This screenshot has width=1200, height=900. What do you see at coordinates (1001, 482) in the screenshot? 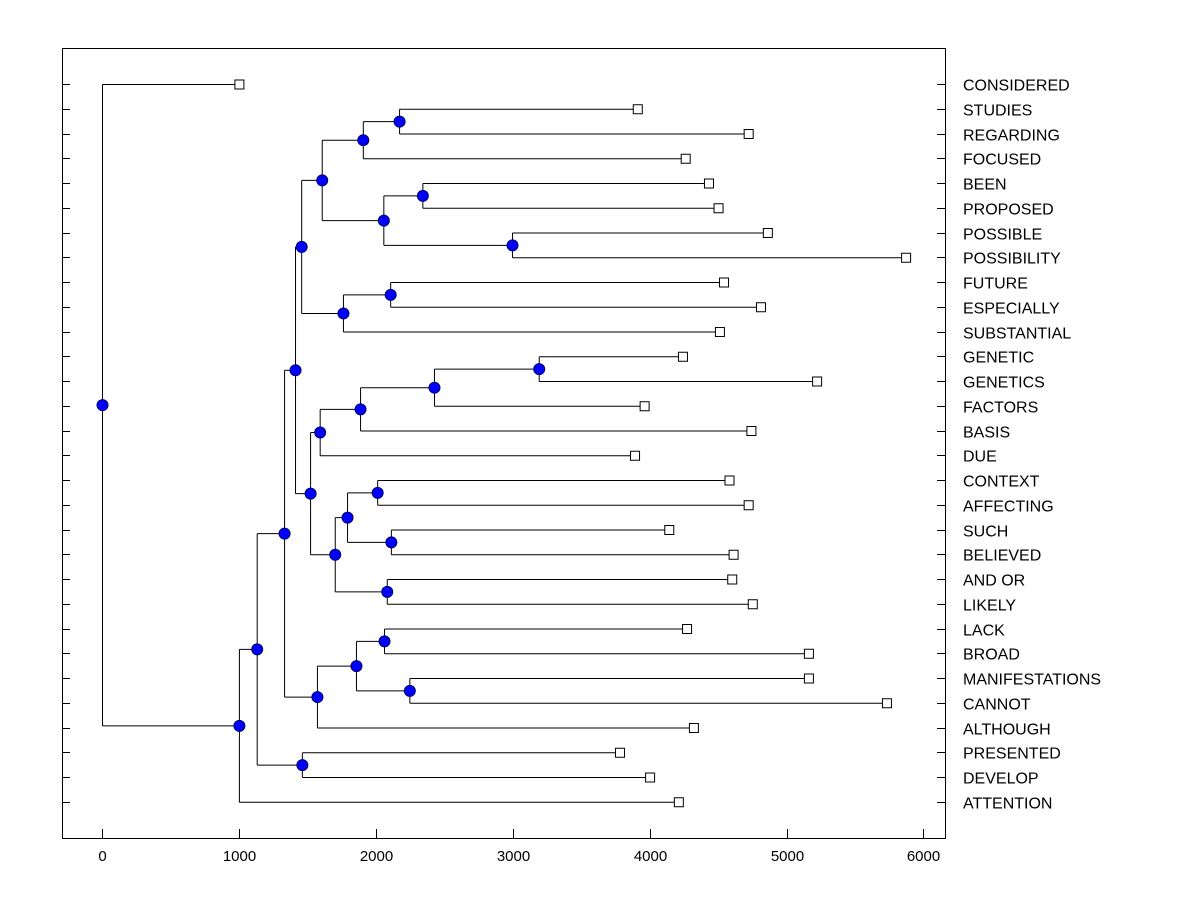
I see `leaf-label: CONTEXT` at bounding box center [1001, 482].